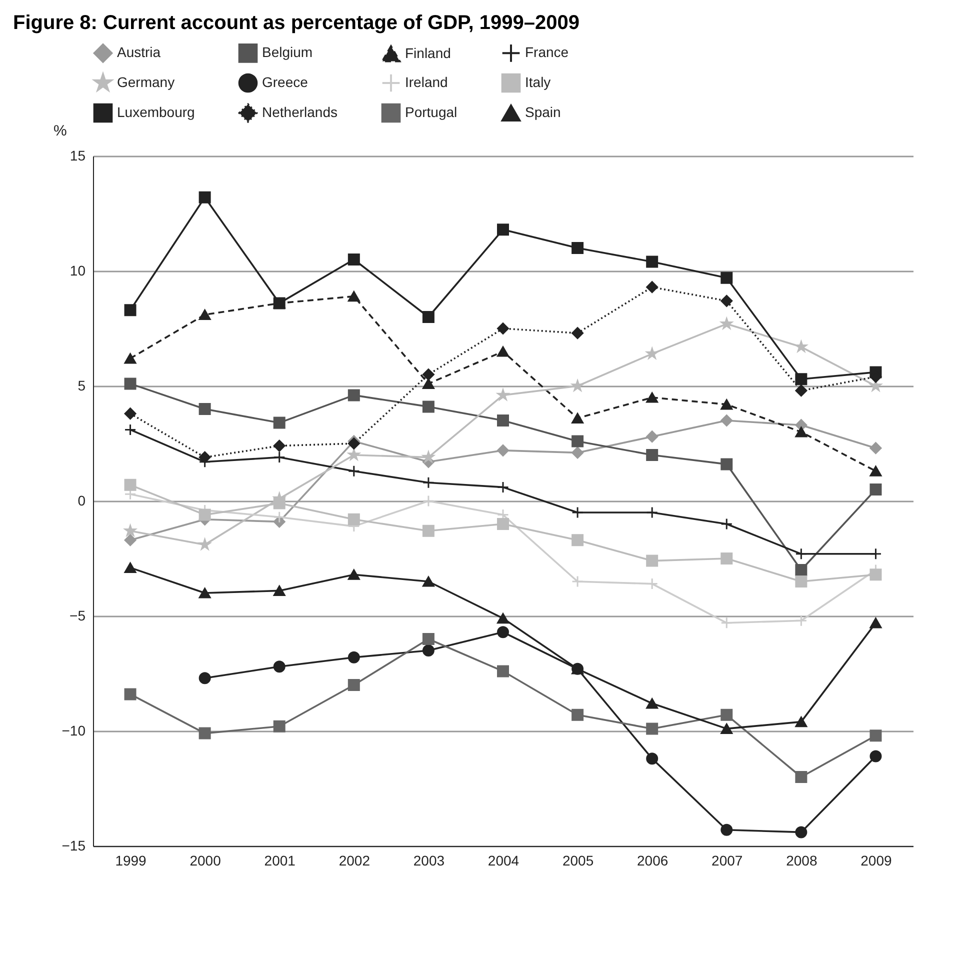 Image resolution: width=975 pixels, height=965 pixels. I want to click on chart-title: Figure 8: Current account as percentage of GDP, 1999–2009, so click(296, 23).